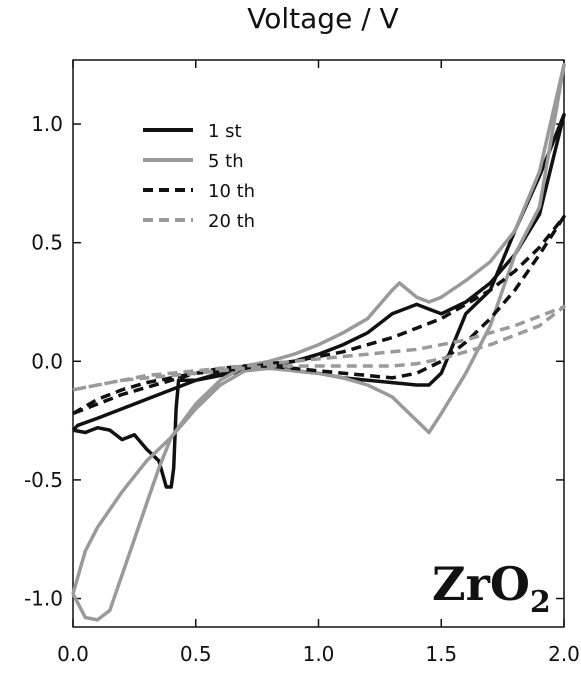 This screenshot has height=676, width=581. Describe the element at coordinates (441, 654) in the screenshot. I see `x-tick-label: 1.5` at that location.